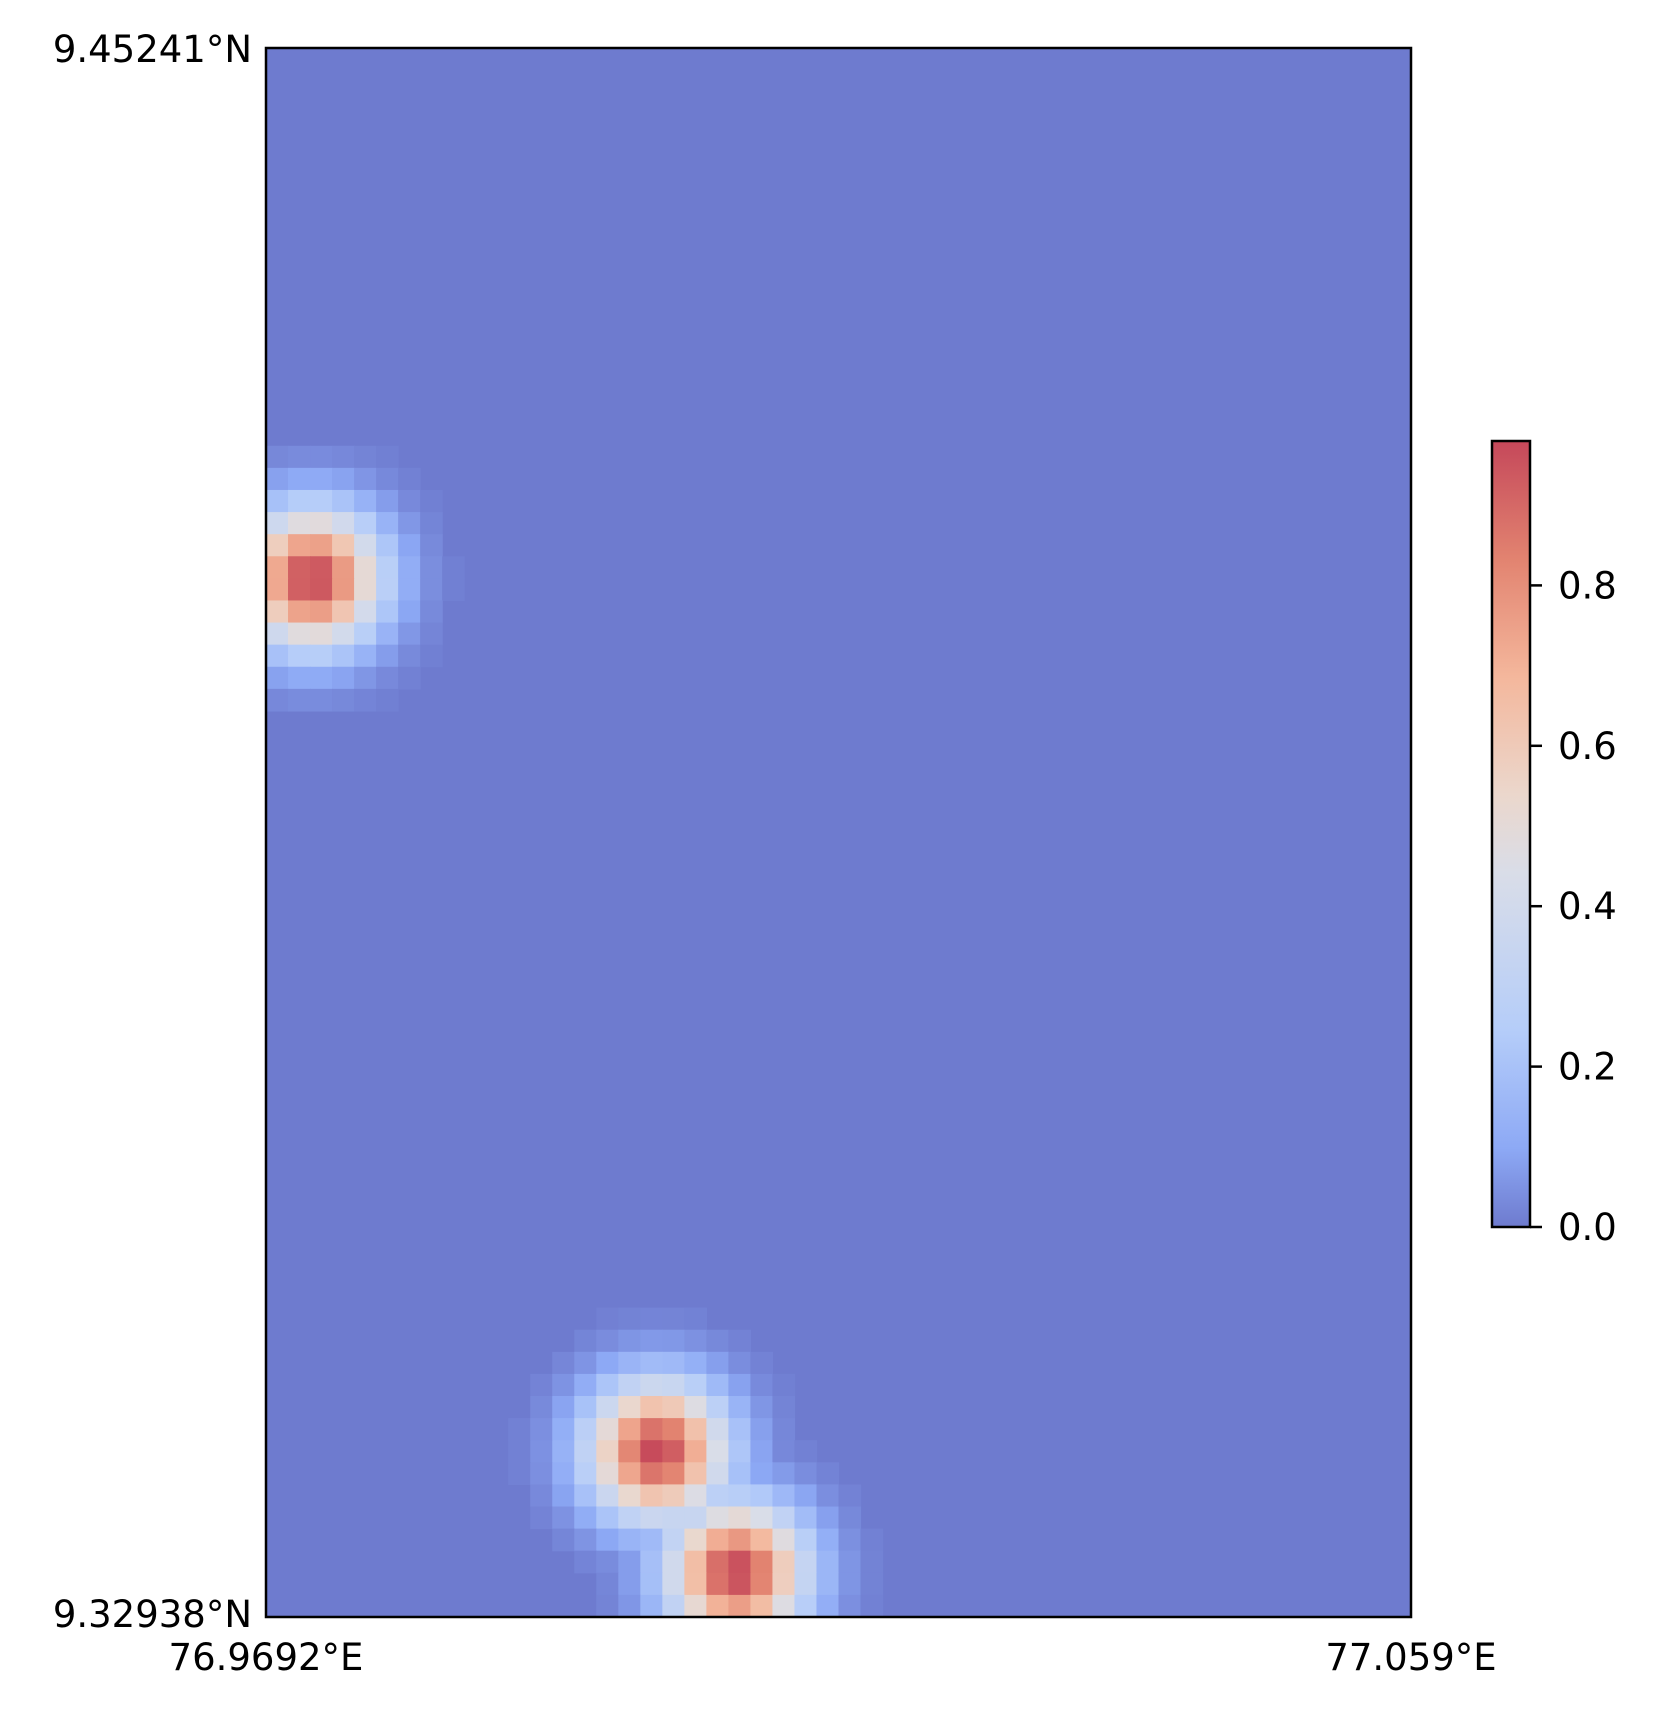 The width and height of the screenshot is (1656, 1710). I want to click on x-tick-label-right: 77.059°E, so click(1410, 1657).